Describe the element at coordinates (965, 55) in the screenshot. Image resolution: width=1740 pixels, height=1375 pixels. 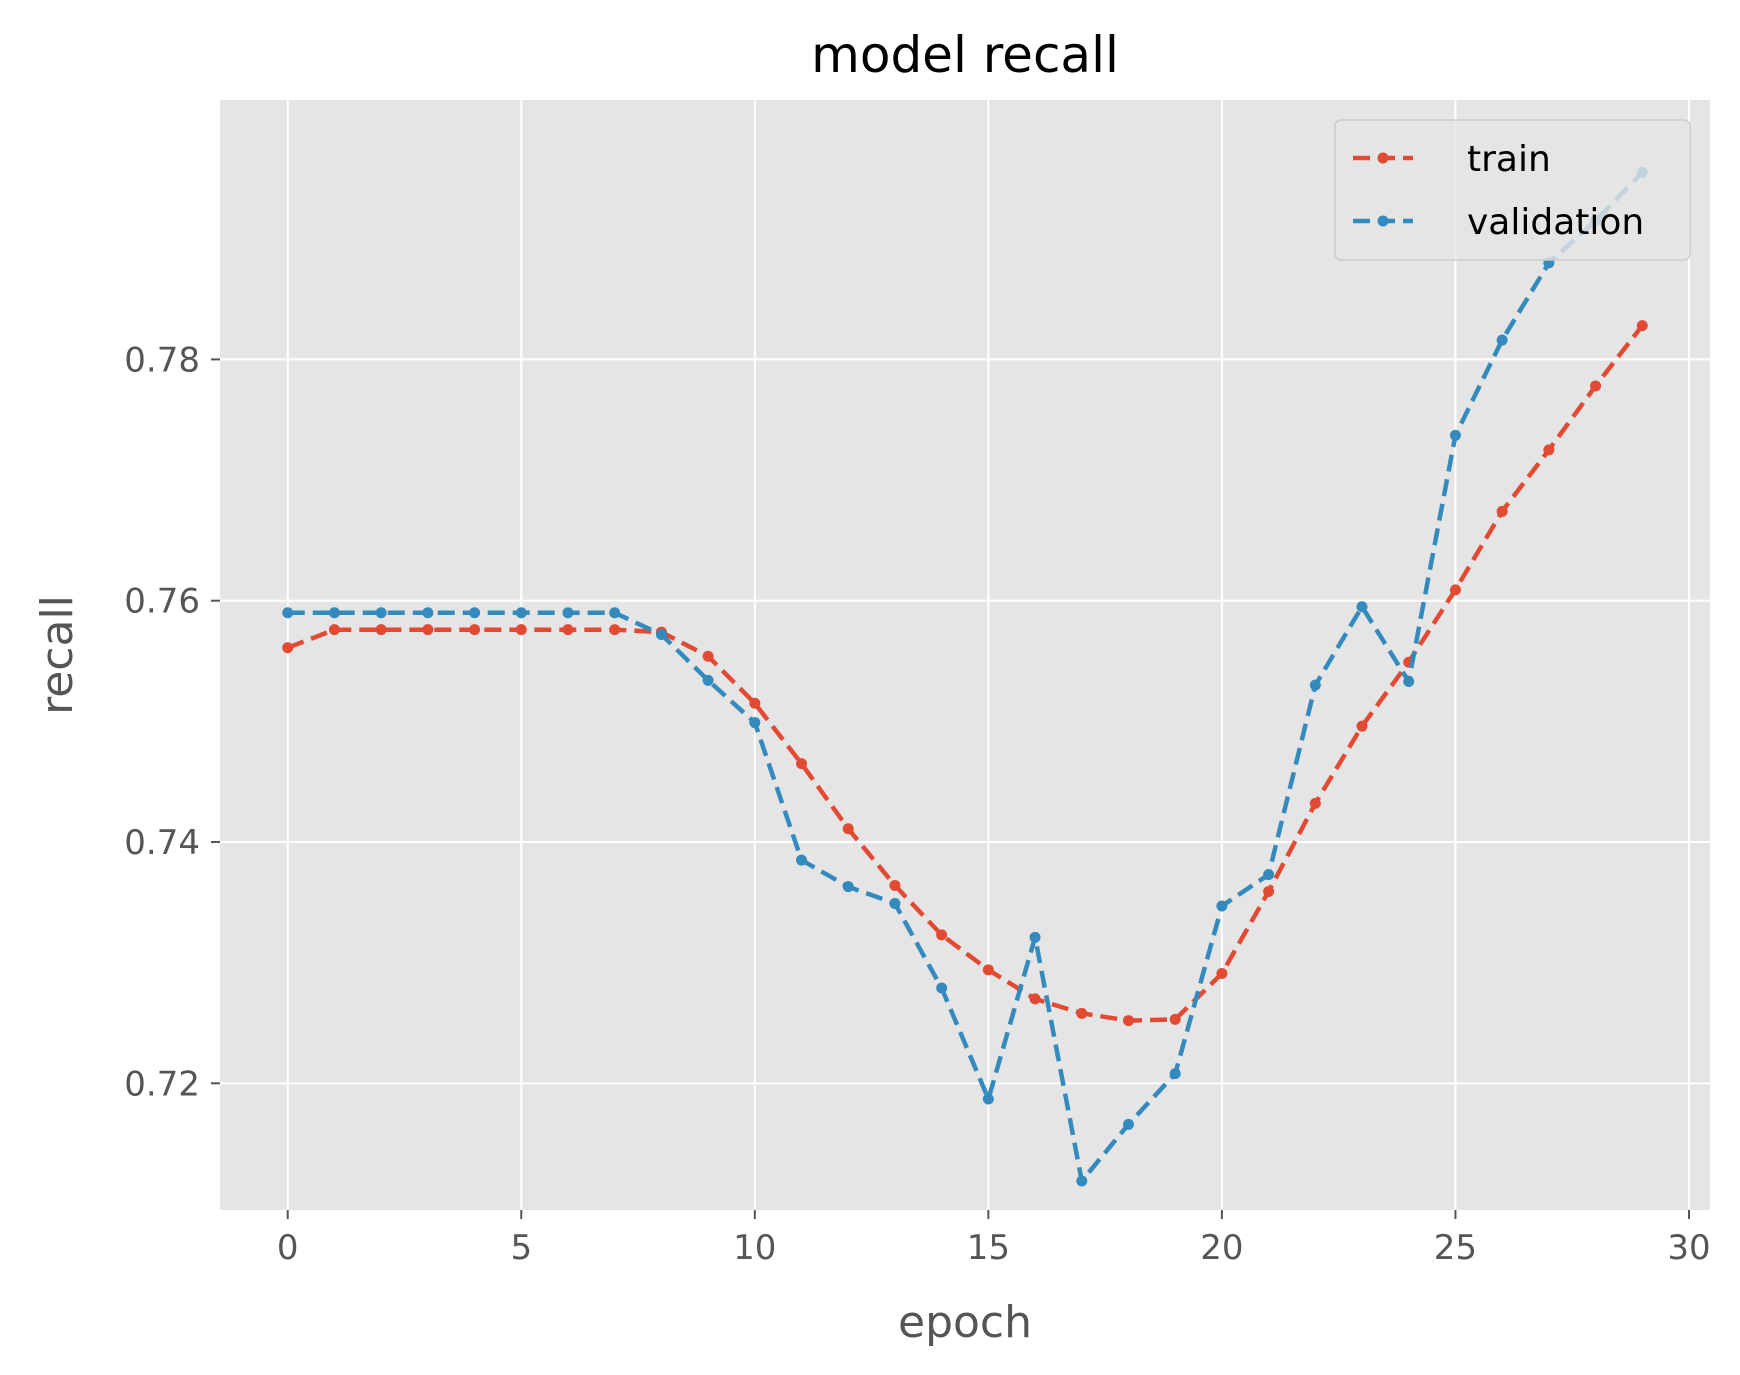
I see `chart-title: model recall` at that location.